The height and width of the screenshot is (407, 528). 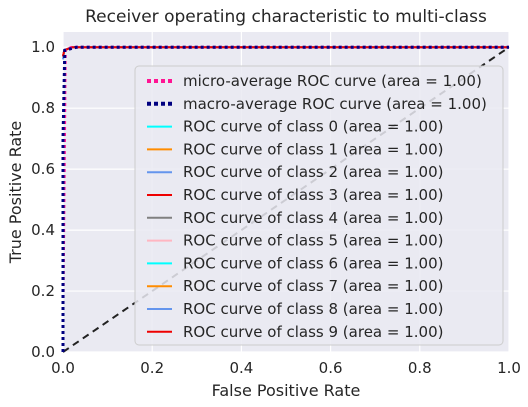 I want to click on x-tick-label: 0.4, so click(x=241, y=368).